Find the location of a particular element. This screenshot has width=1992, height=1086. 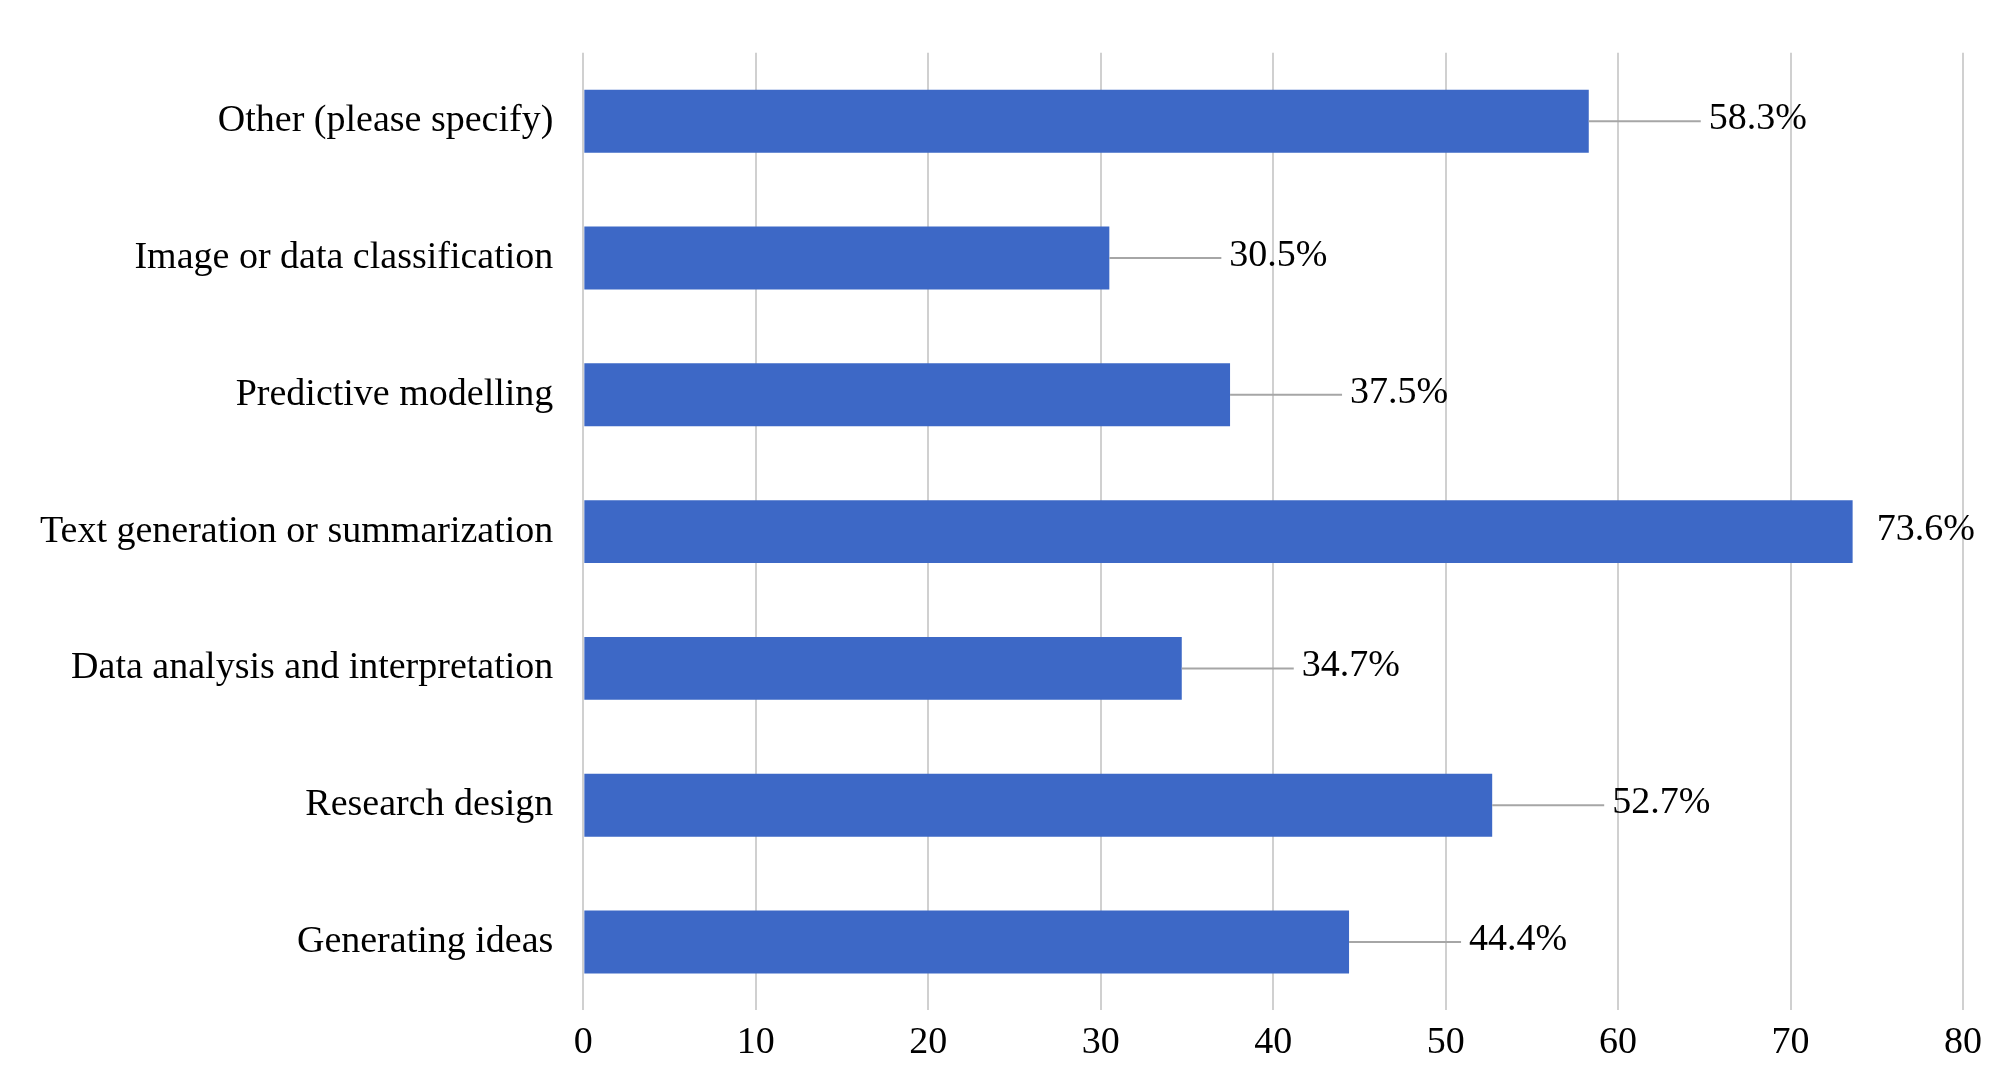

data-label: 58.3% is located at coordinates (1757, 116).